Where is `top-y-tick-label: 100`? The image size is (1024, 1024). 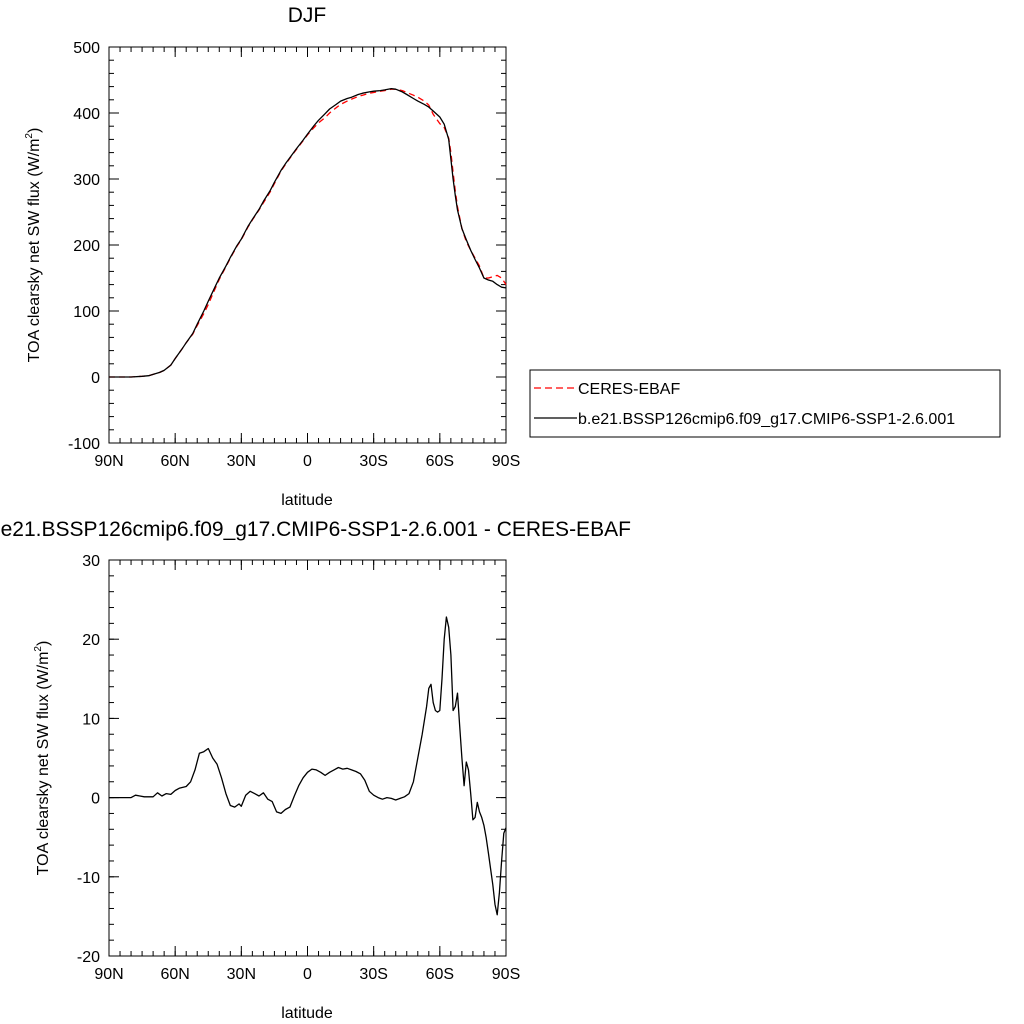
top-y-tick-label: 100 is located at coordinates (86, 312).